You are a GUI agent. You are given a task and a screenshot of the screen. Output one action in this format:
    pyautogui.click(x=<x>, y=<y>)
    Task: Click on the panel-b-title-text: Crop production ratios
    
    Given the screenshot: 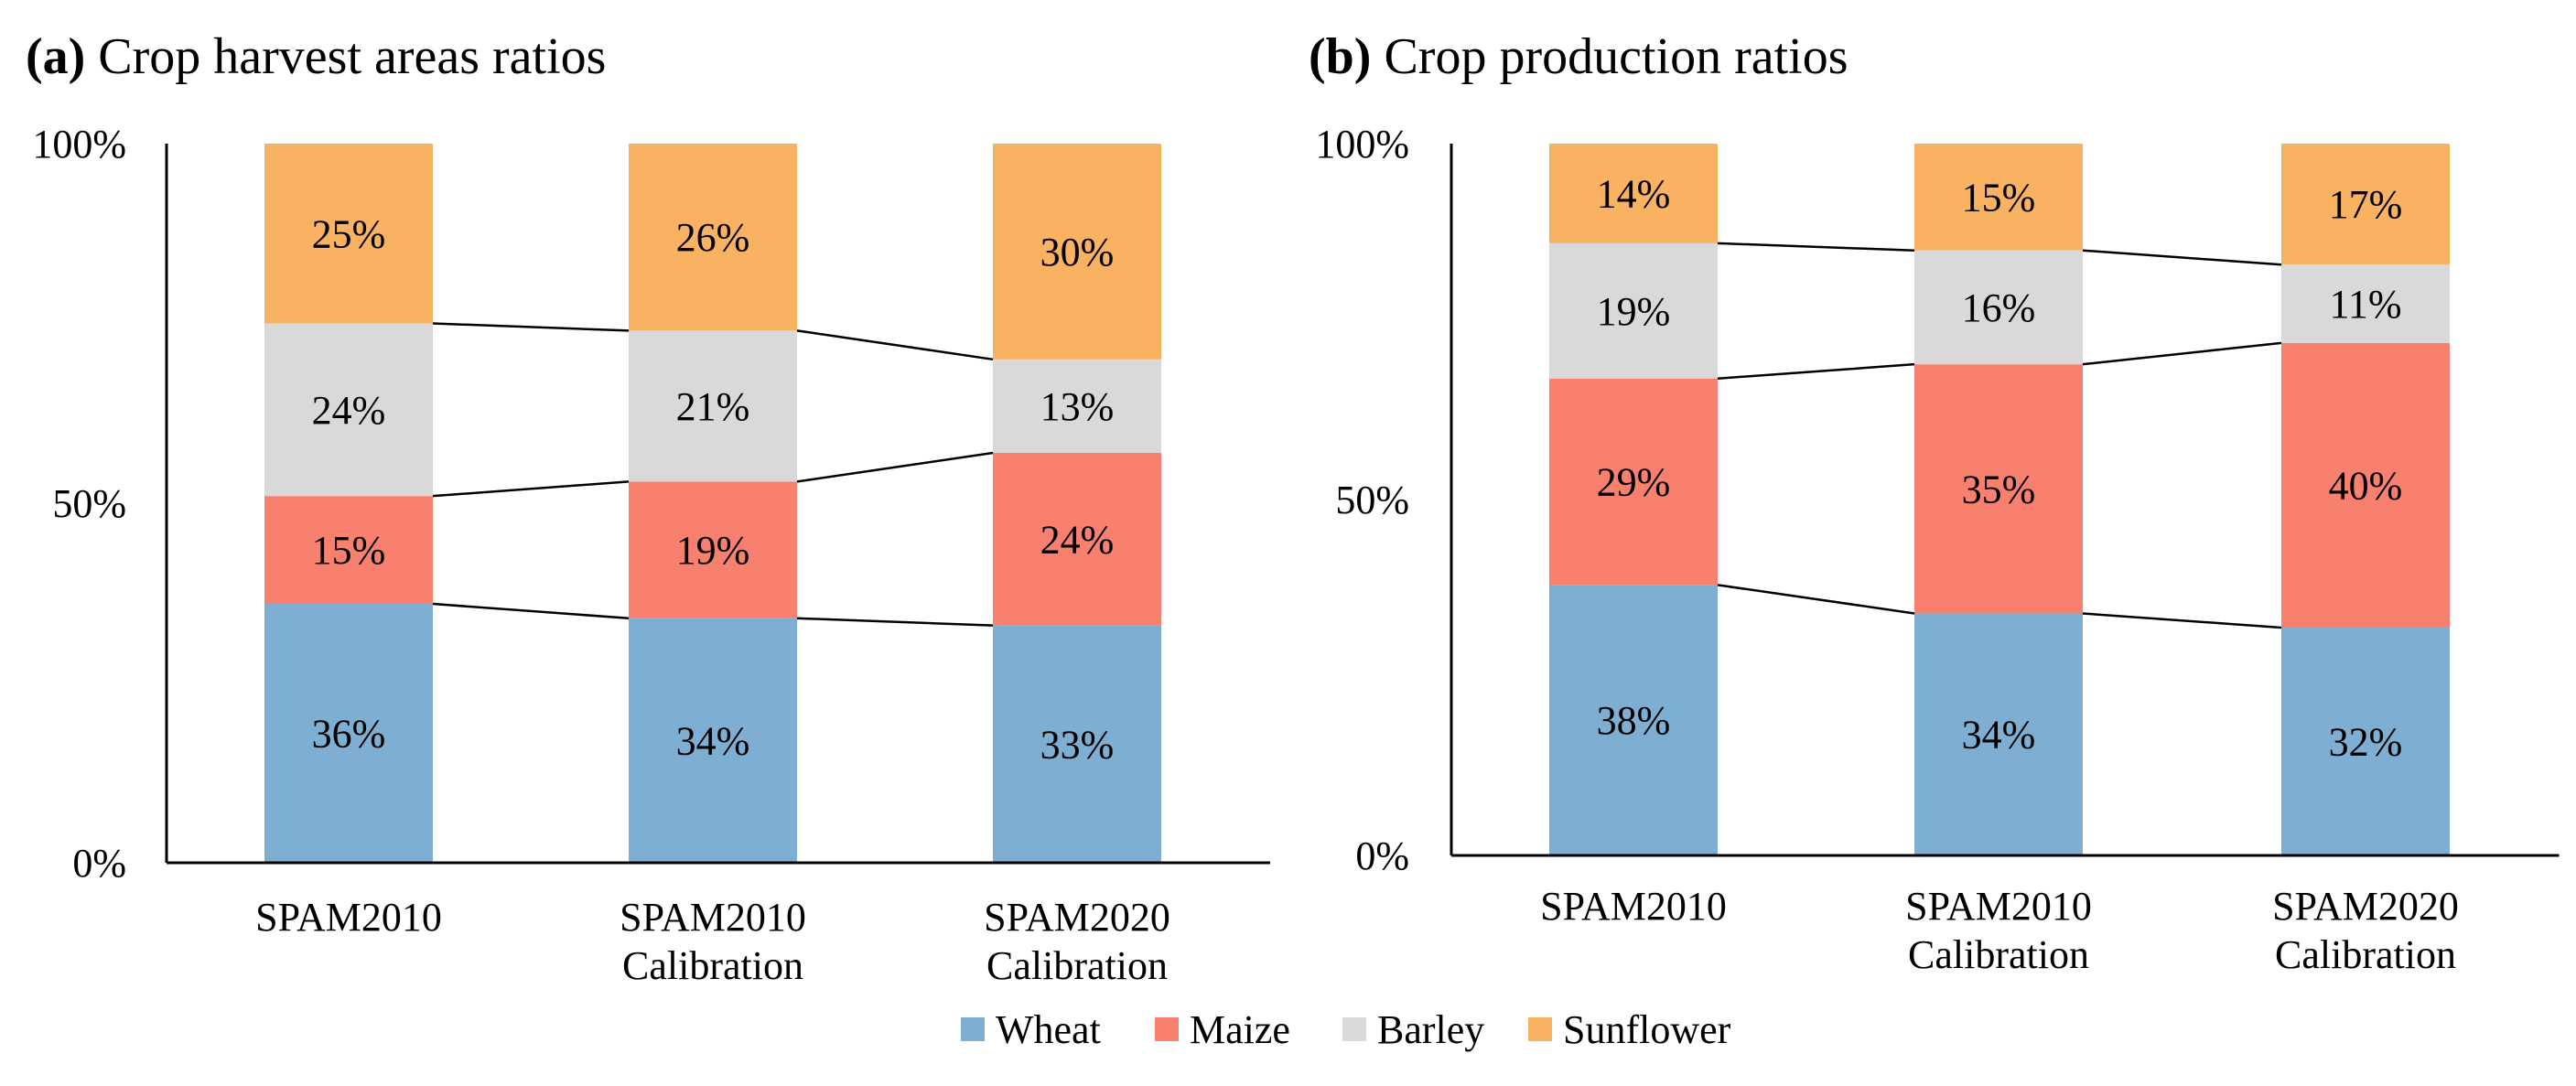 What is the action you would take?
    pyautogui.click(x=1616, y=56)
    